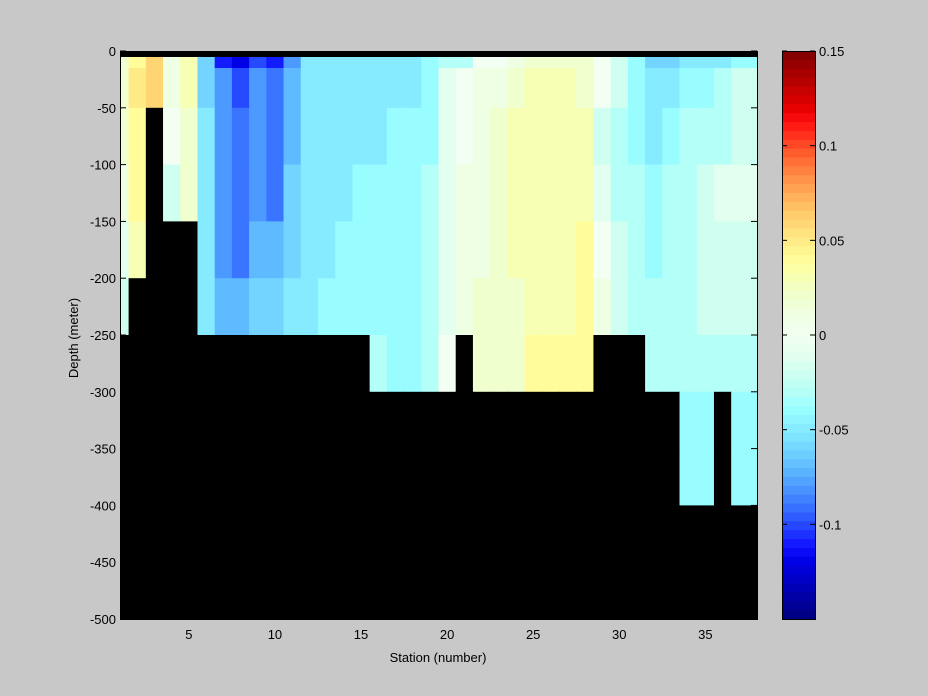 The image size is (928, 696). Describe the element at coordinates (831, 51) in the screenshot. I see `colorbar-tick-label: 0.15` at that location.